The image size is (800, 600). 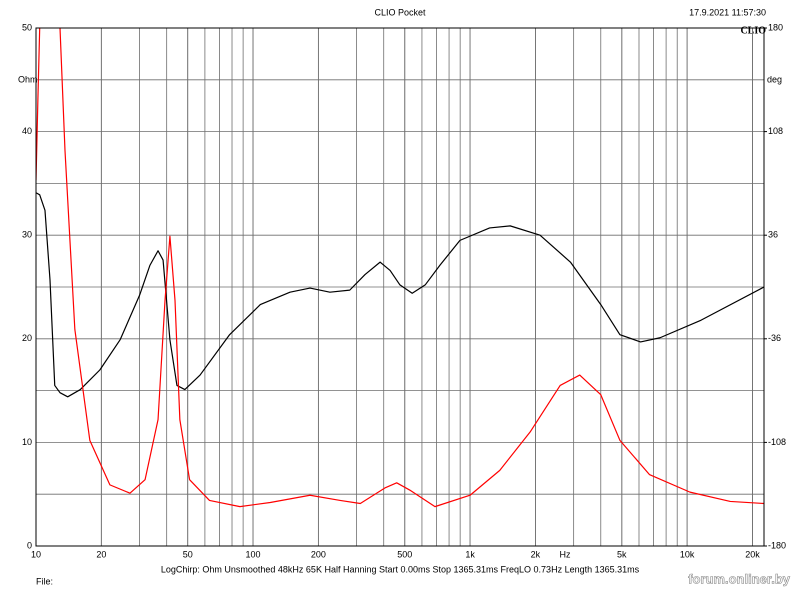 What do you see at coordinates (775, 131) in the screenshot?
I see `y2-tick-label: 108` at bounding box center [775, 131].